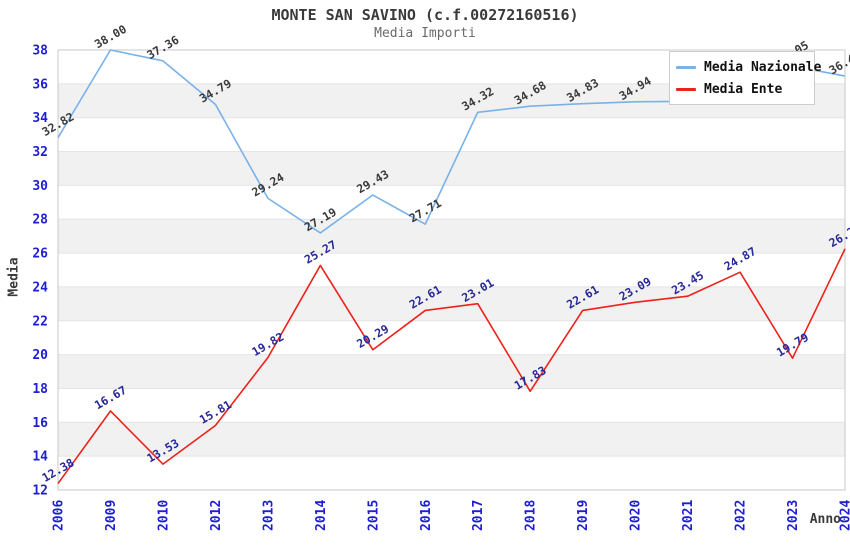 This screenshot has width=850, height=550. I want to click on chart-subtitle: Media Importi, so click(425, 33).